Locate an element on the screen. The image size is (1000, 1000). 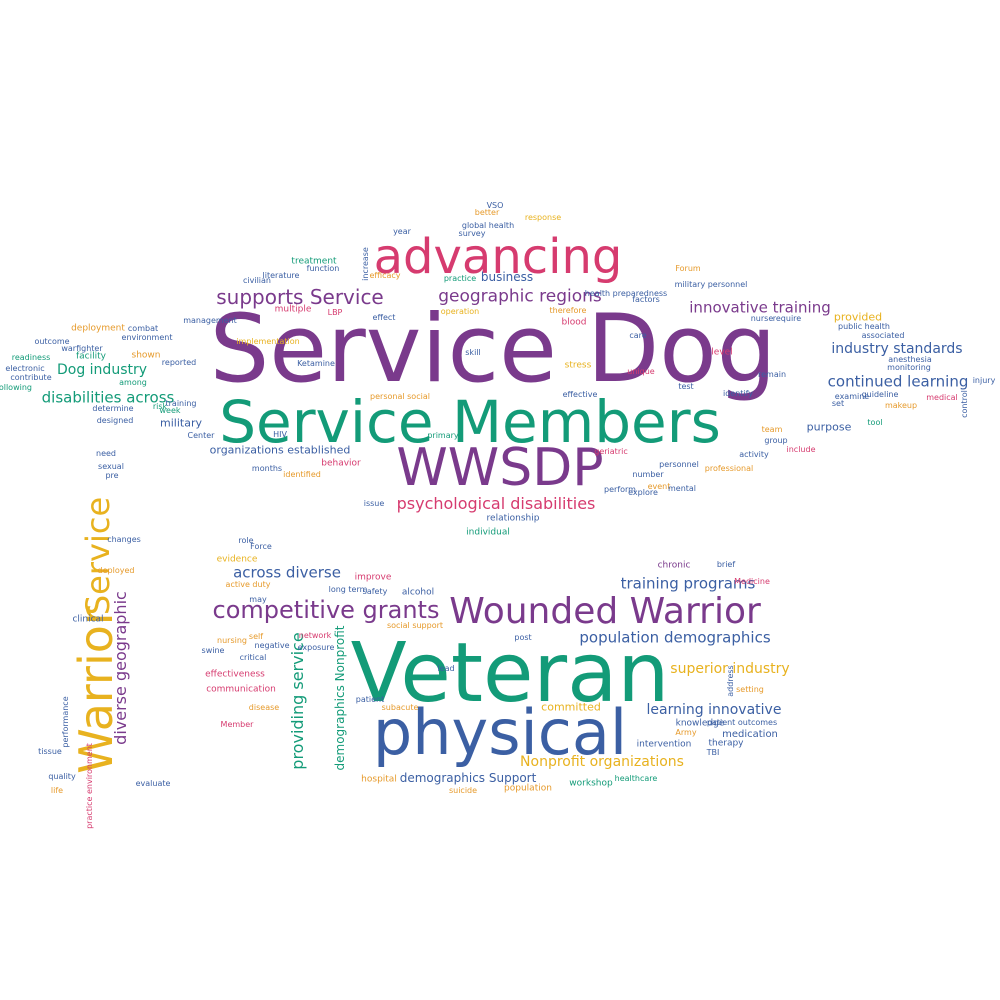
word-changes: changes is located at coordinates (124, 539).